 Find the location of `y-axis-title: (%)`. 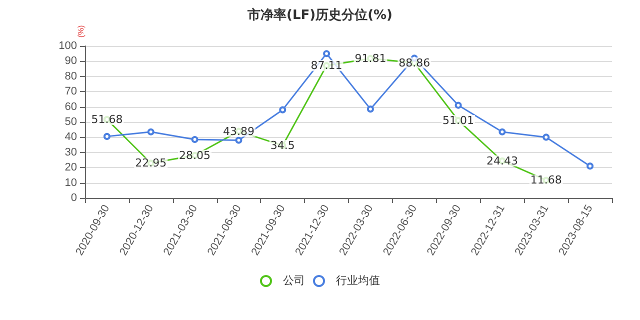

y-axis-title: (%) is located at coordinates (81, 31).